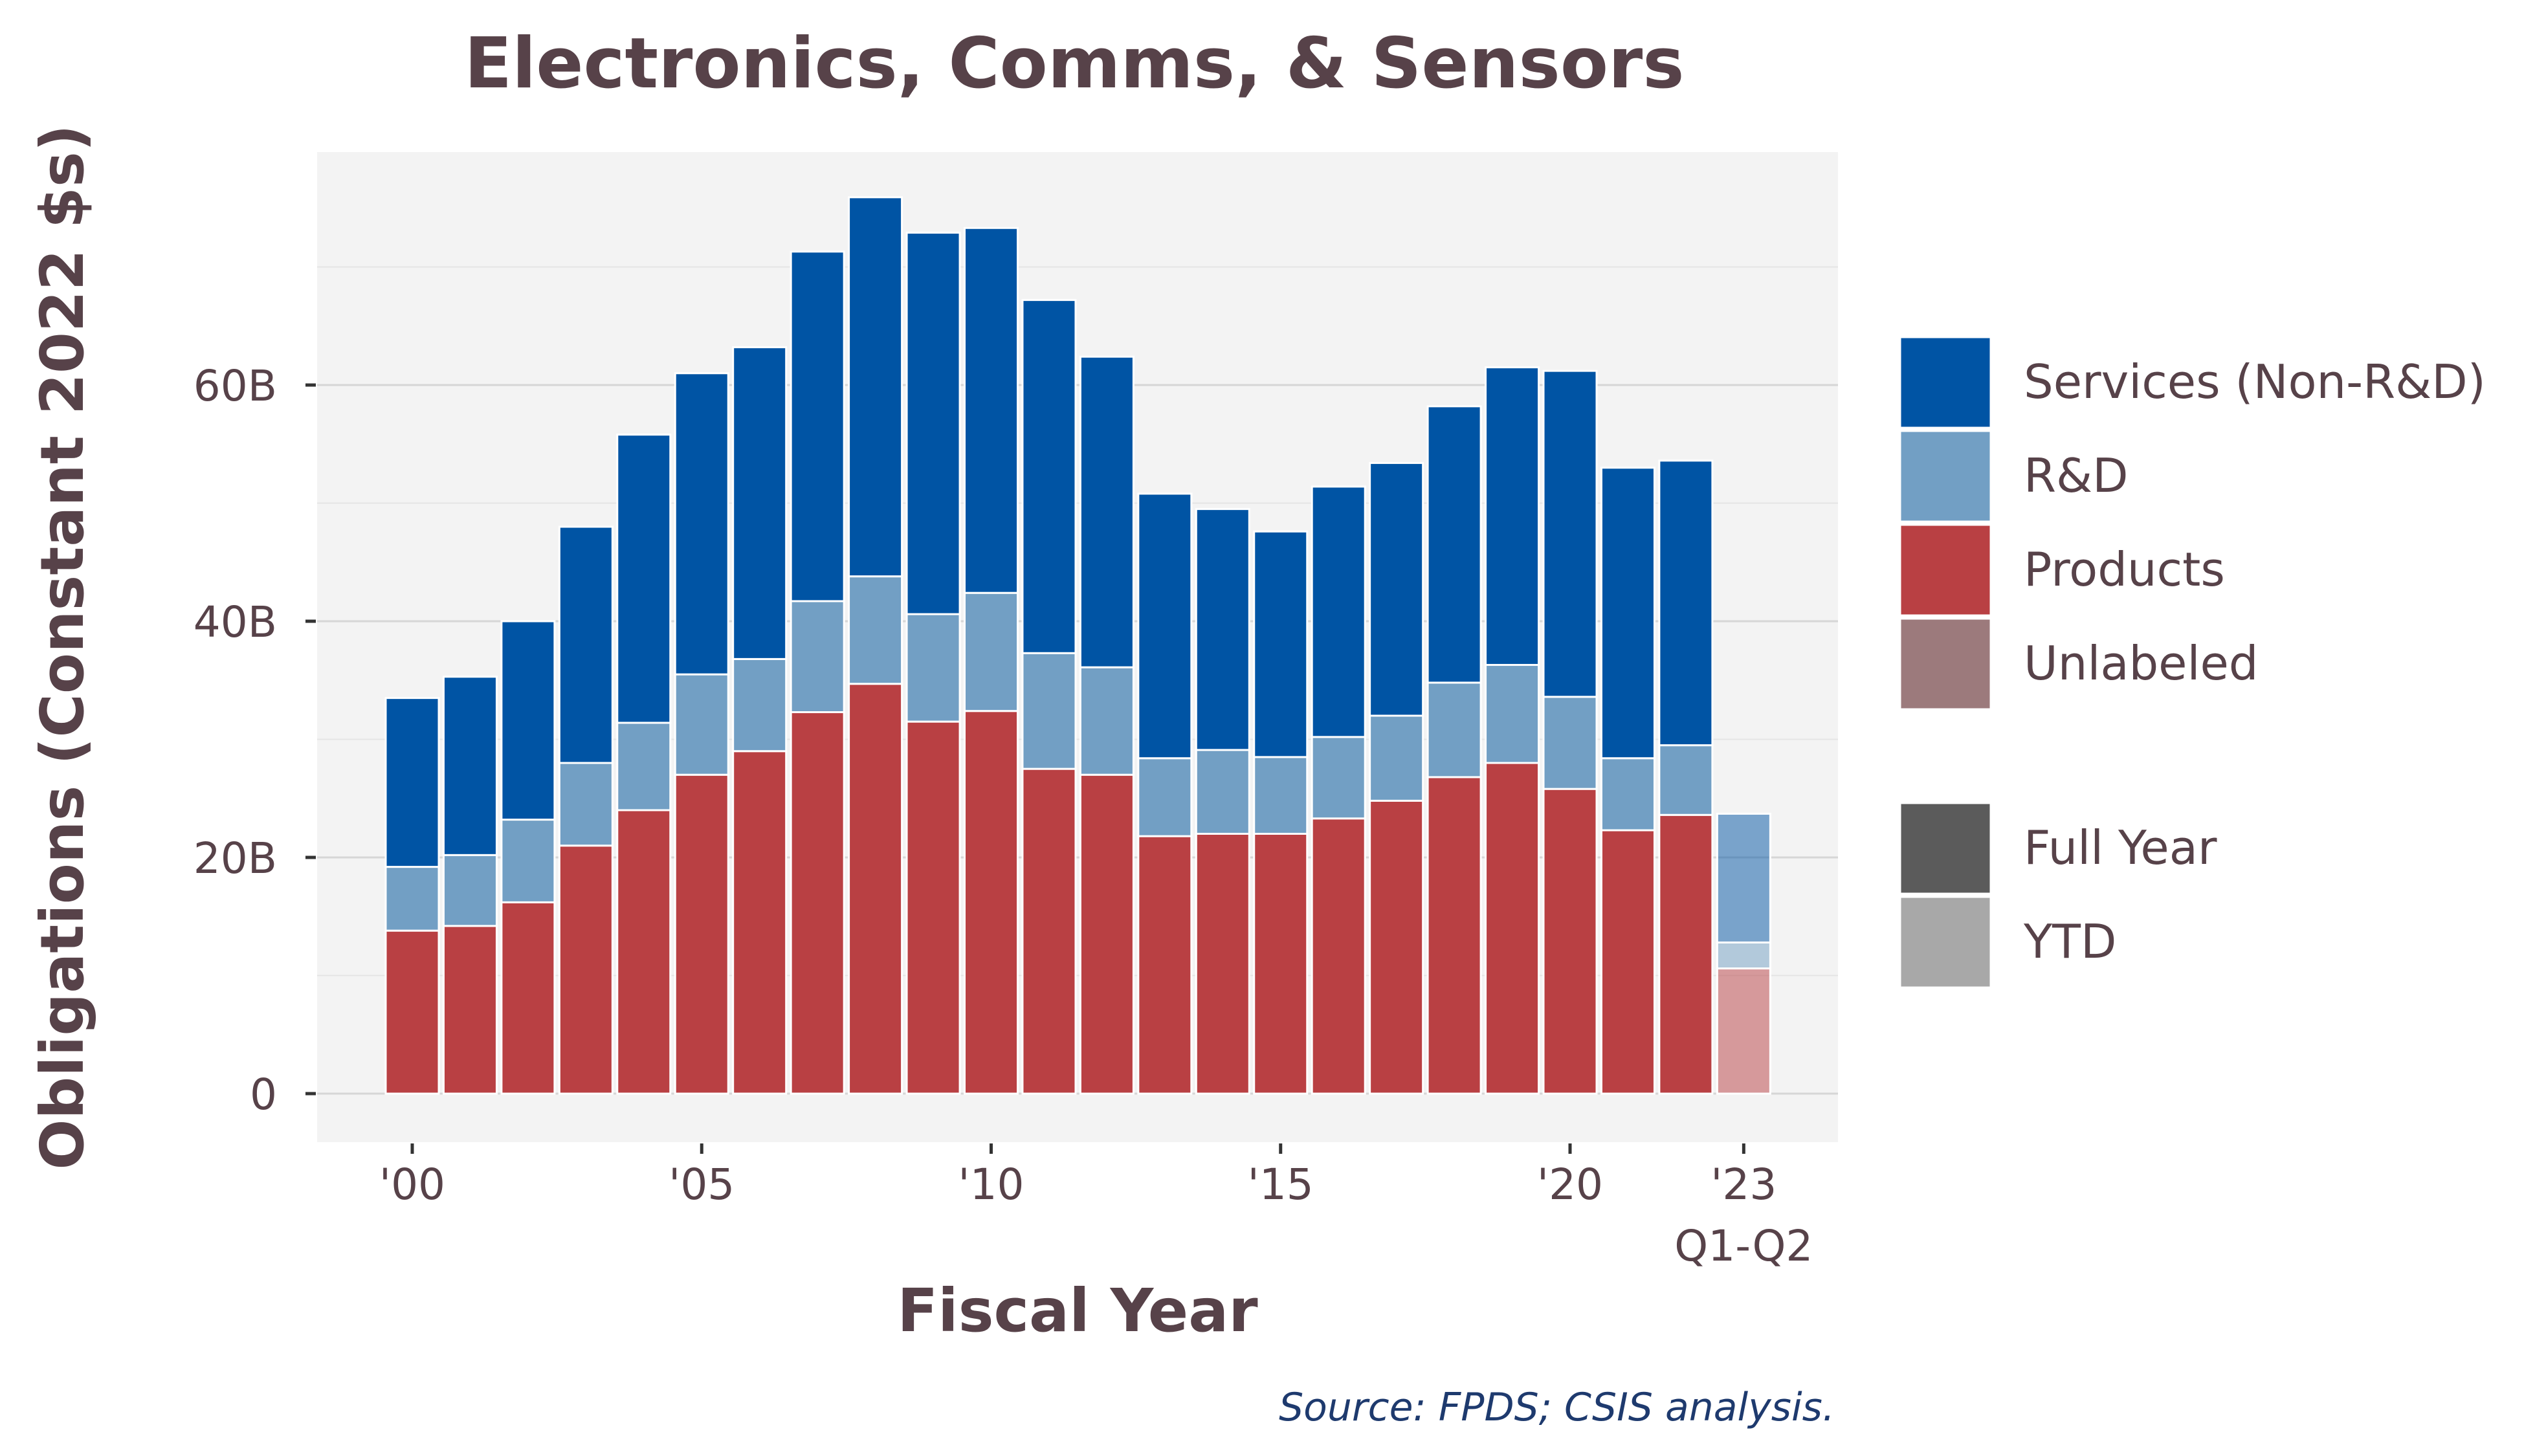 Image resolution: width=2524 pixels, height=1456 pixels. Describe the element at coordinates (412, 1184) in the screenshot. I see `x-tick-label: '00` at that location.